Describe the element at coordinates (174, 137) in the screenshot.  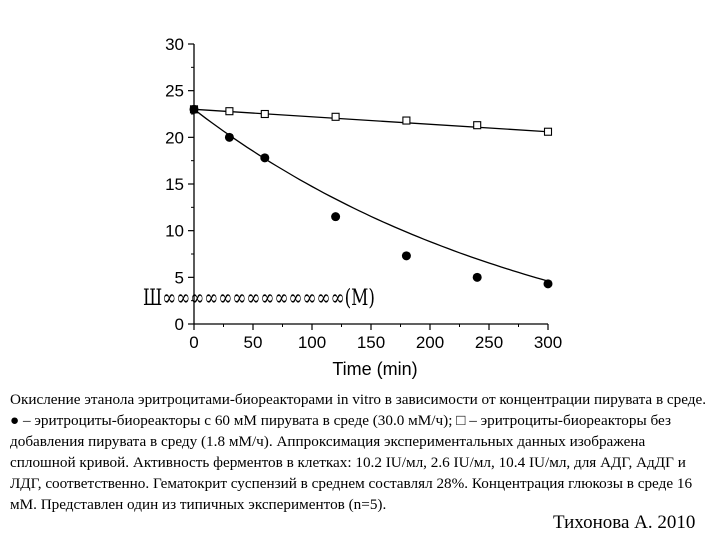
I see `y-tick-label: 20` at that location.